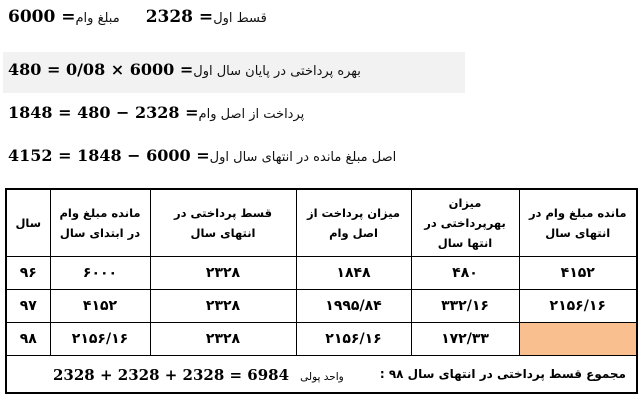  What do you see at coordinates (578, 339) in the screenshot?
I see `cell-balance-end-highlighted` at bounding box center [578, 339].